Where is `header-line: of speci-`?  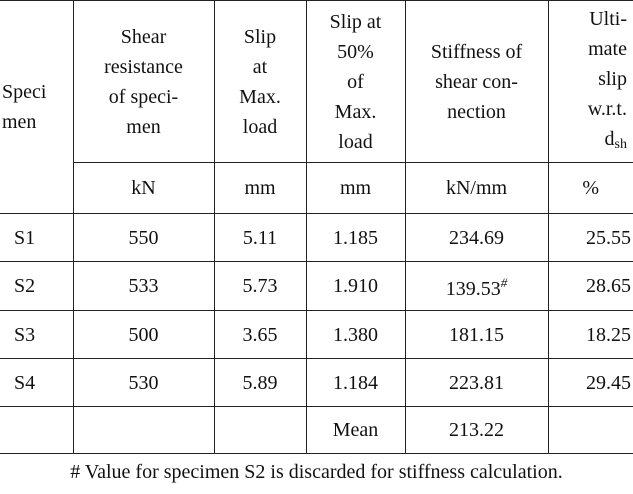
header-line: of speci- is located at coordinates (143, 96).